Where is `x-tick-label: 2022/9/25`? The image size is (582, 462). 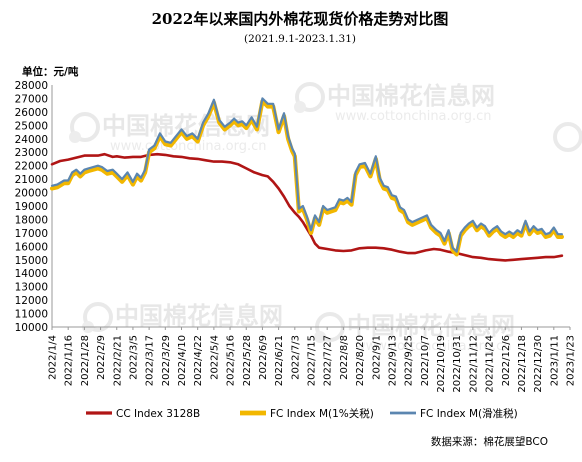
x-tick-label: 2022/9/25 is located at coordinates (409, 360).